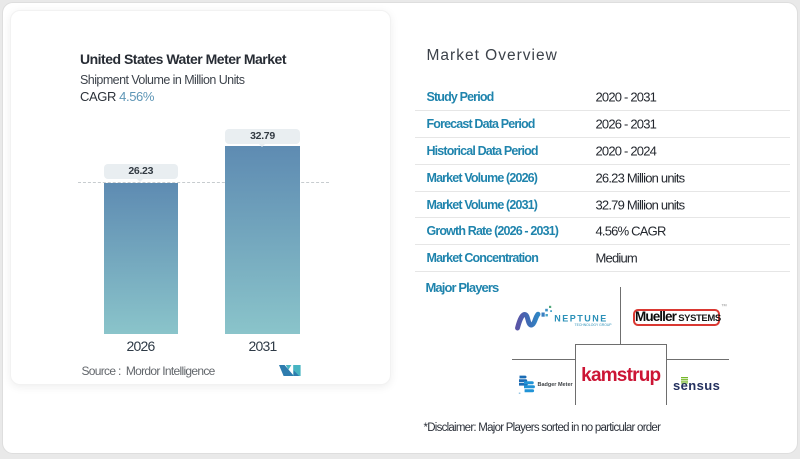  Describe the element at coordinates (594, 325) in the screenshot. I see `svg-text: TECHNOLOGY GROUP` at that location.